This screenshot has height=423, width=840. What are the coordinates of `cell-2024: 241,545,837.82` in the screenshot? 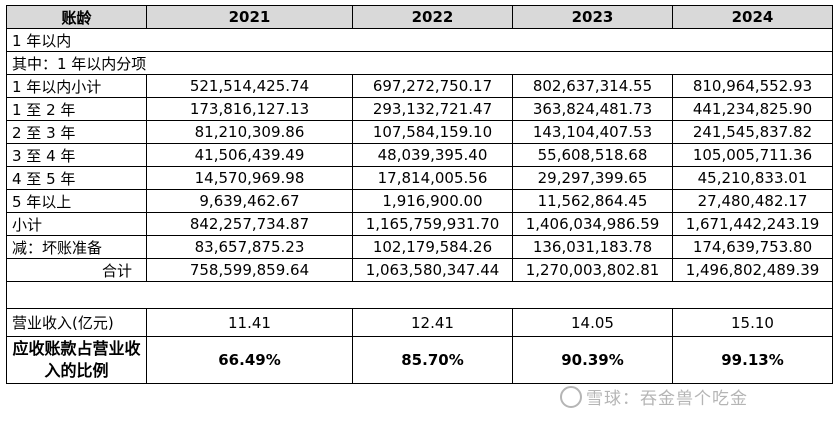 It's located at (752, 132).